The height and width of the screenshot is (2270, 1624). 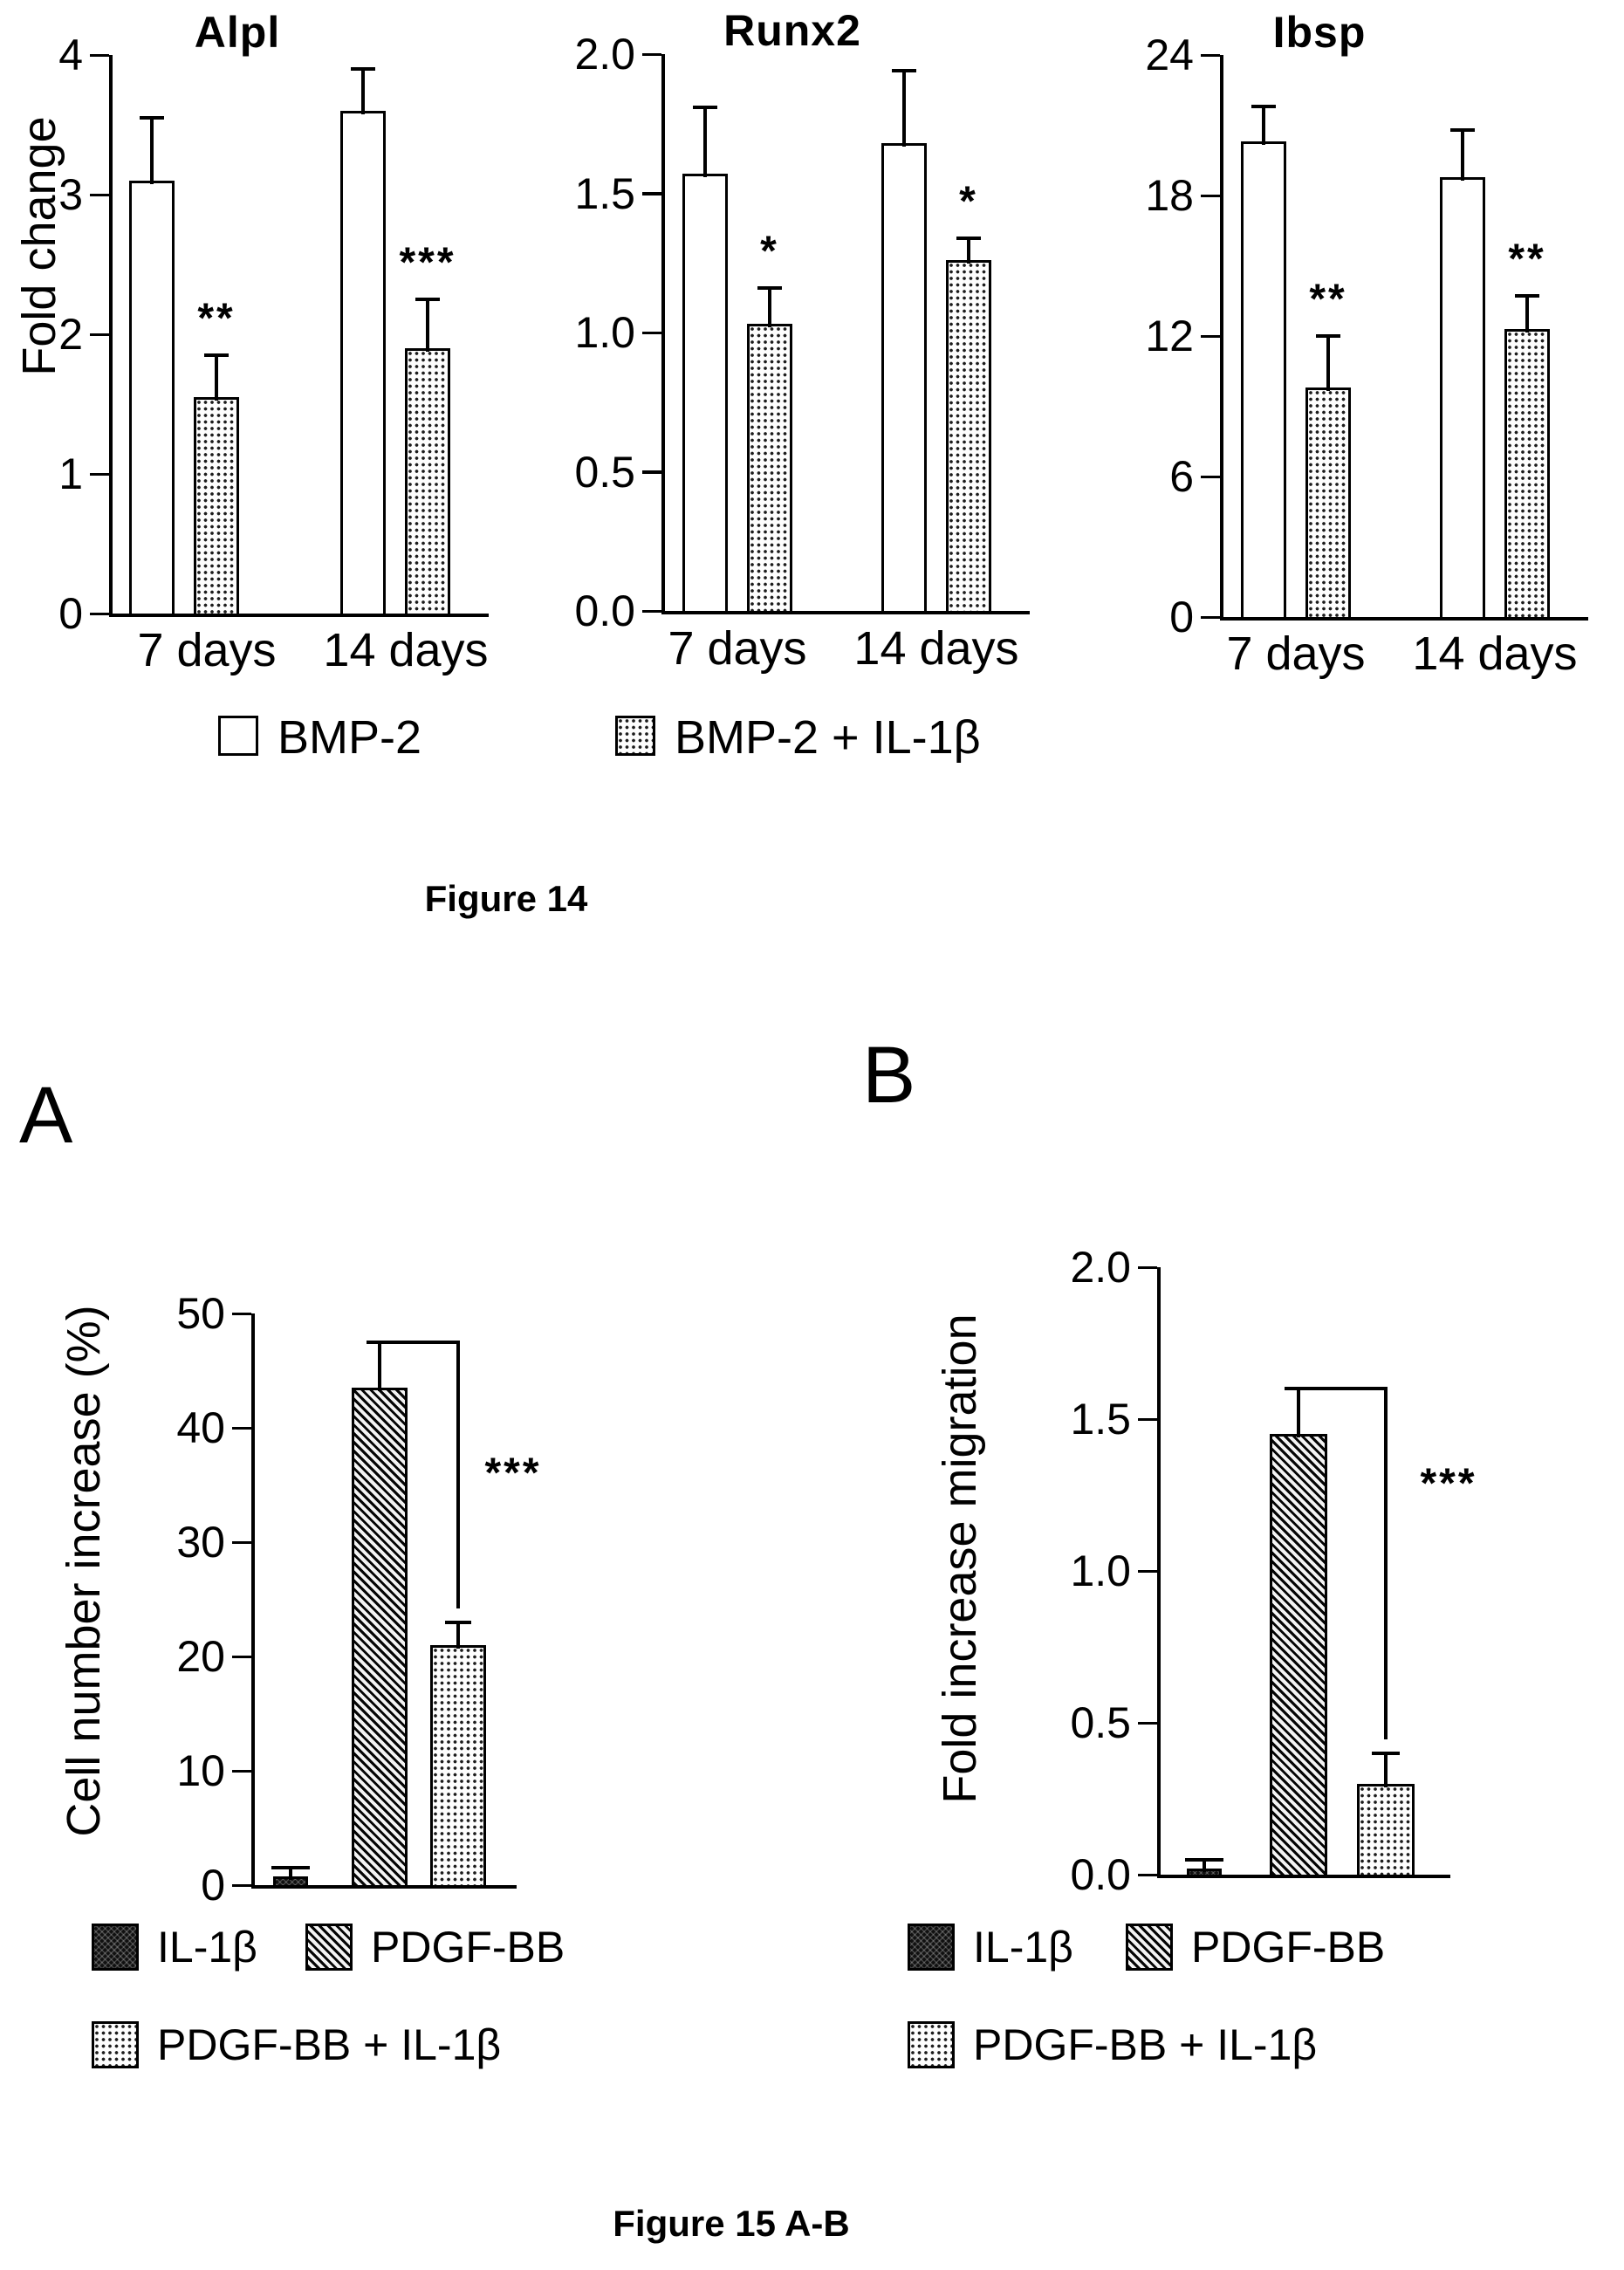 What do you see at coordinates (1288, 1947) in the screenshot?
I see `legend-label-pdgf-bb: PDGF-BB` at bounding box center [1288, 1947].